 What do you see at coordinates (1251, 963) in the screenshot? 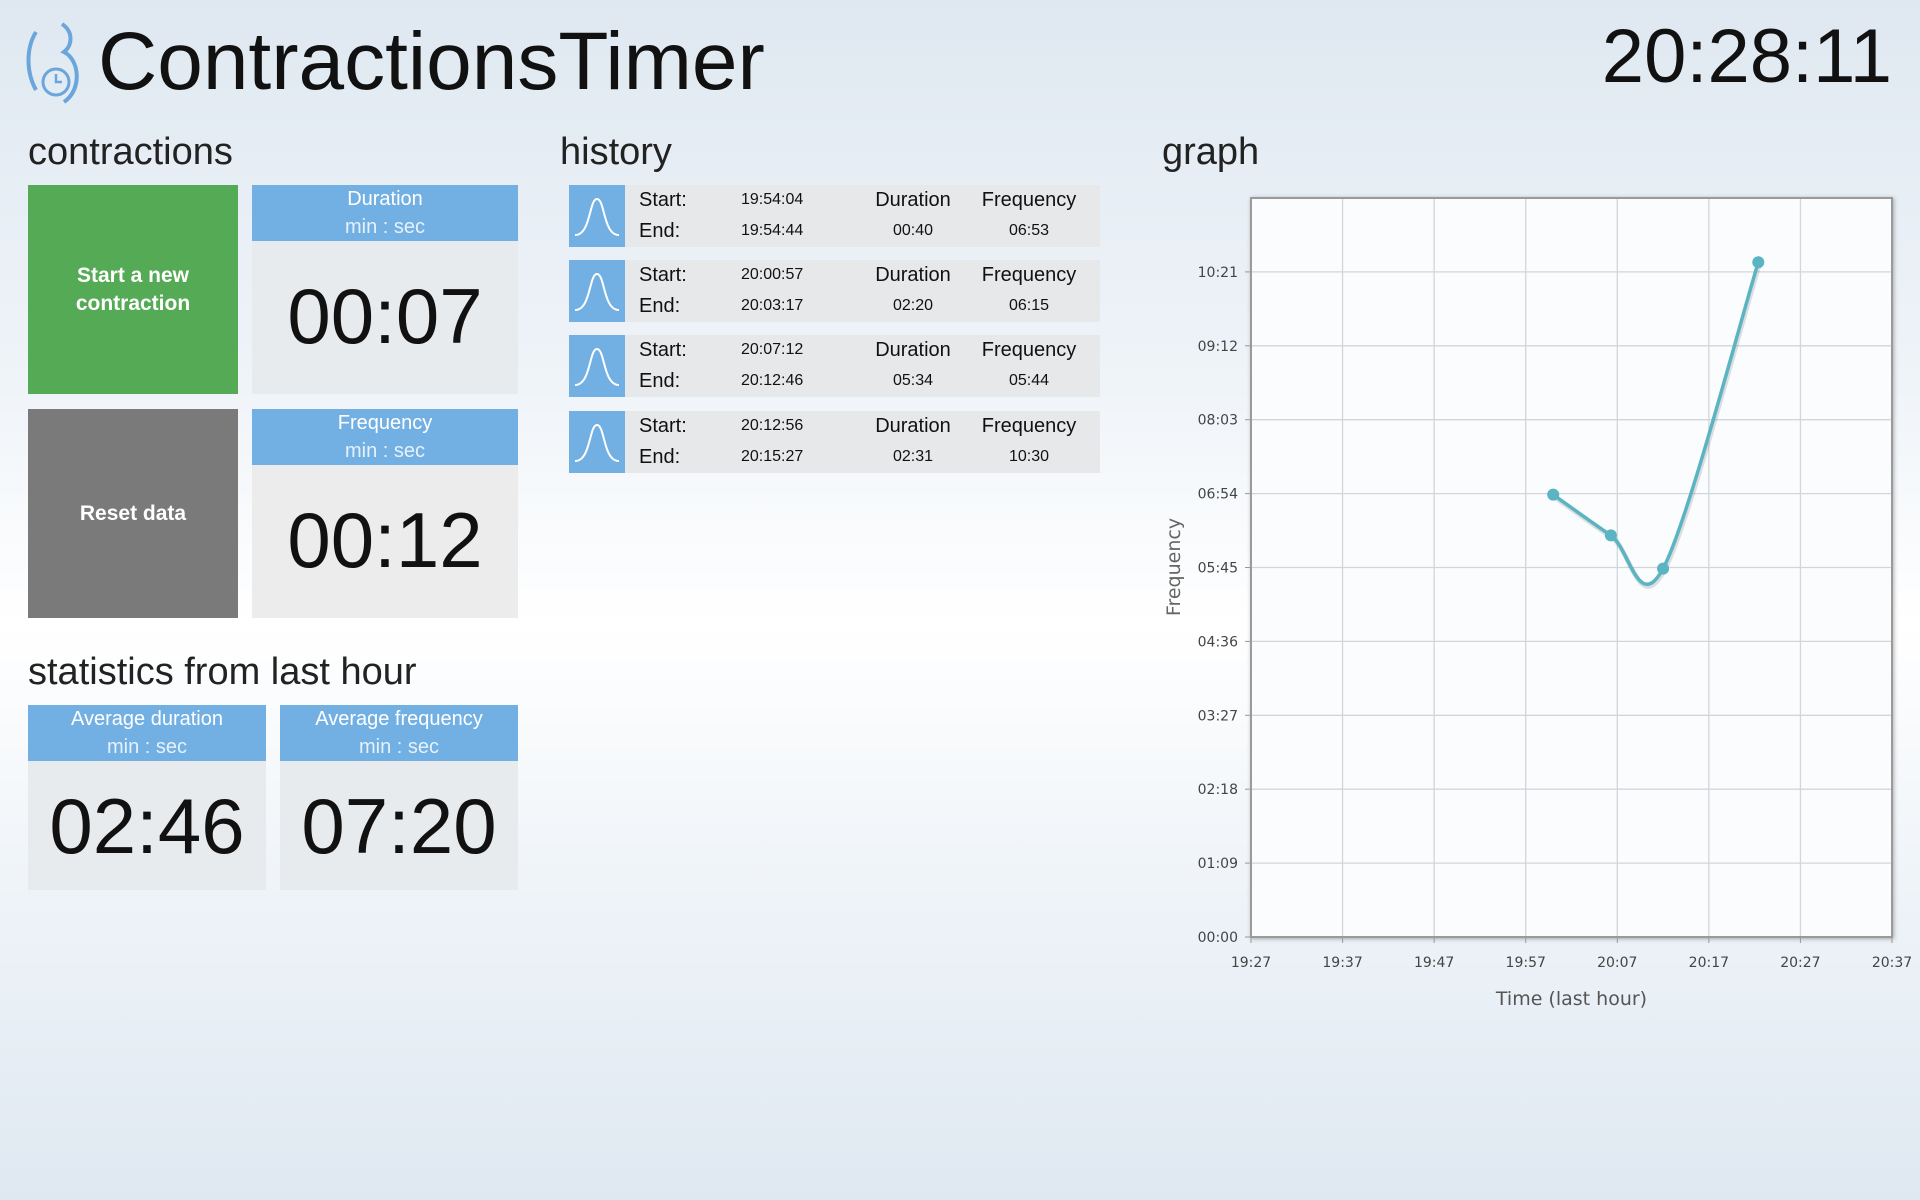
I see `x-tick-label: 19:27` at bounding box center [1251, 963].